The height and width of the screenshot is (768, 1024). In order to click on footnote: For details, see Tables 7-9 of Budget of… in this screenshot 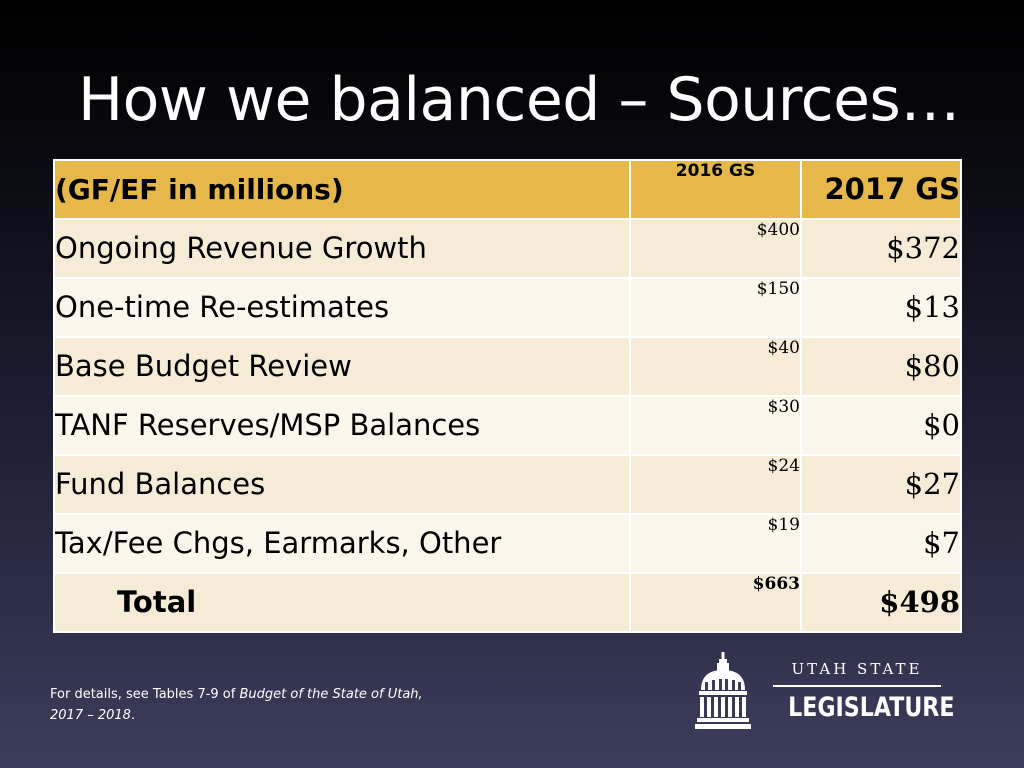, I will do `click(240, 705)`.